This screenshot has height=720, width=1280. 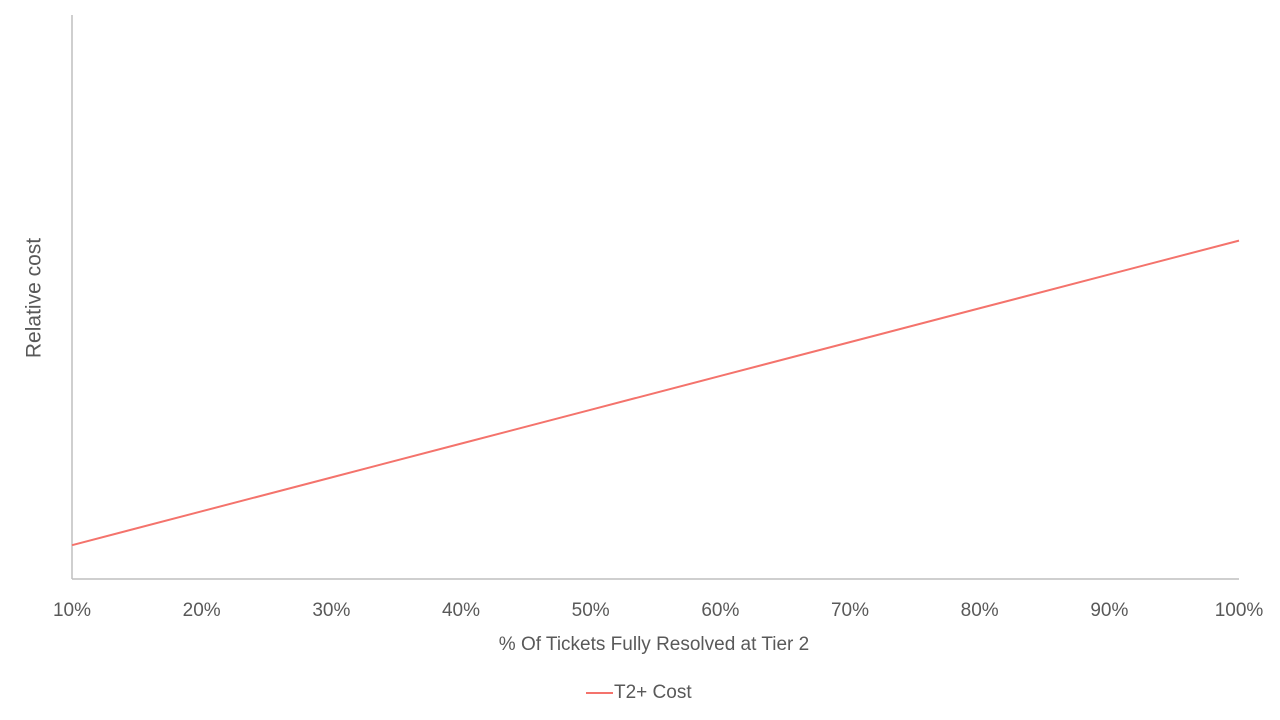 What do you see at coordinates (720, 610) in the screenshot?
I see `x-tick-label: 60%` at bounding box center [720, 610].